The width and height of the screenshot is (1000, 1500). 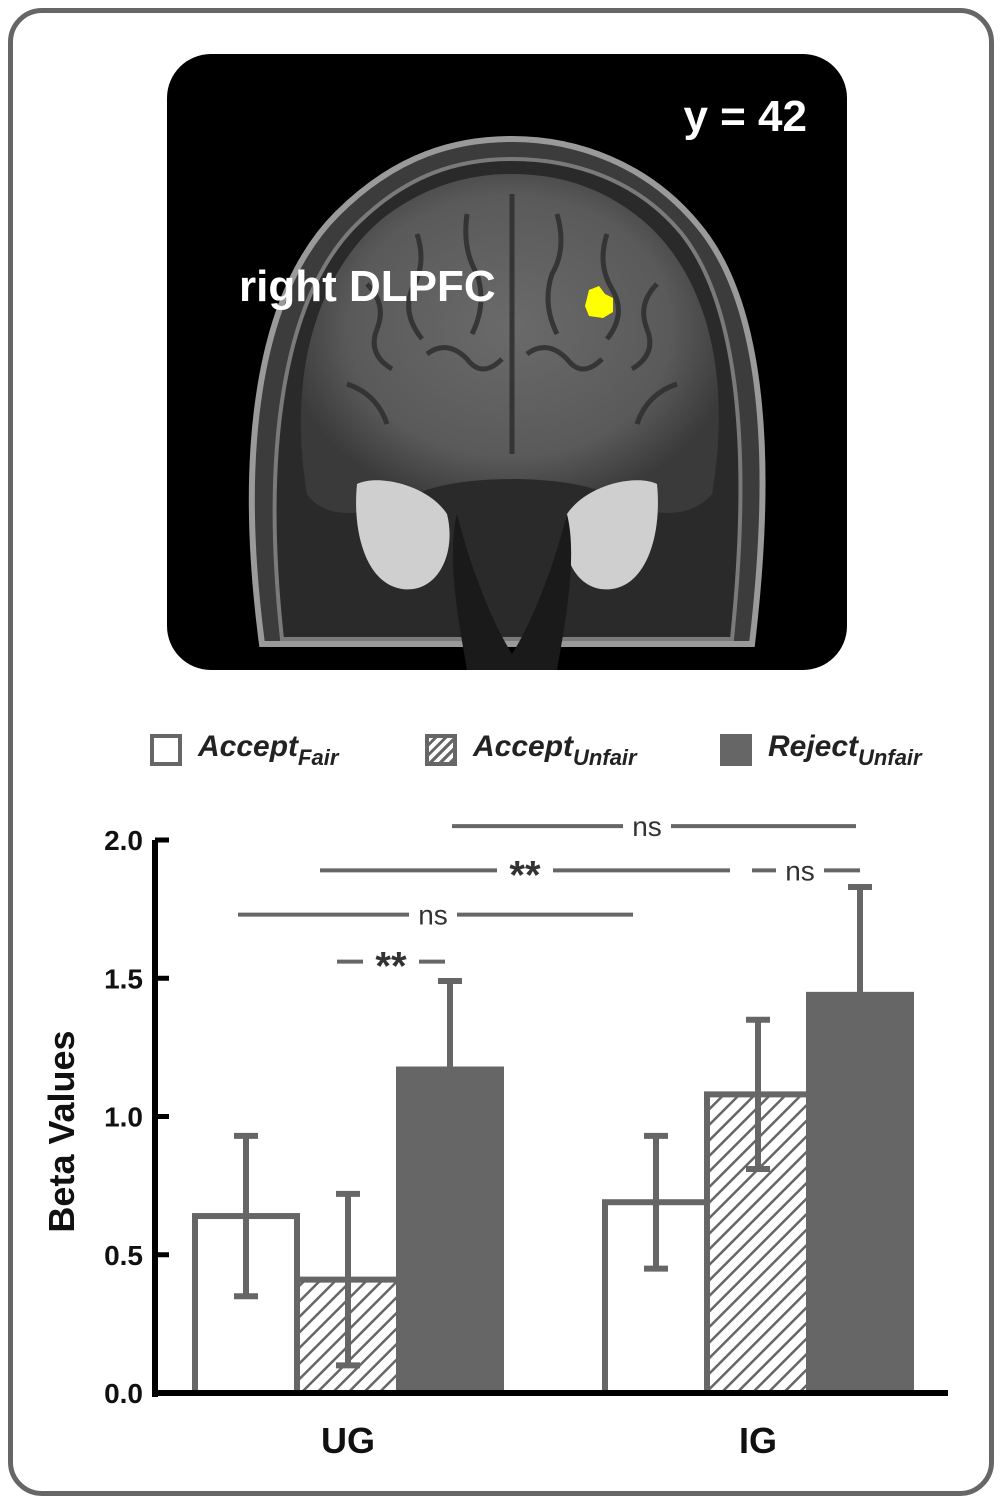 I want to click on x-tick-label: IG, so click(x=758, y=1440).